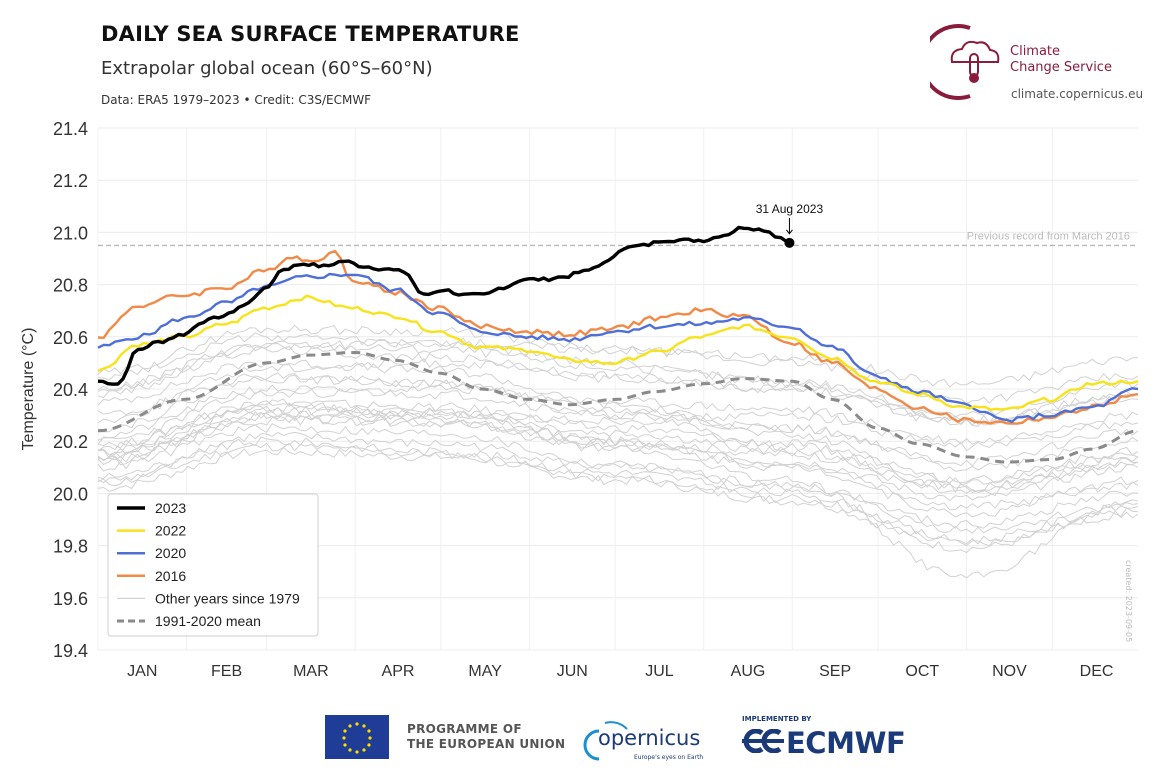 The image size is (1154, 779). What do you see at coordinates (213, 565) in the screenshot?
I see `legend-box` at bounding box center [213, 565].